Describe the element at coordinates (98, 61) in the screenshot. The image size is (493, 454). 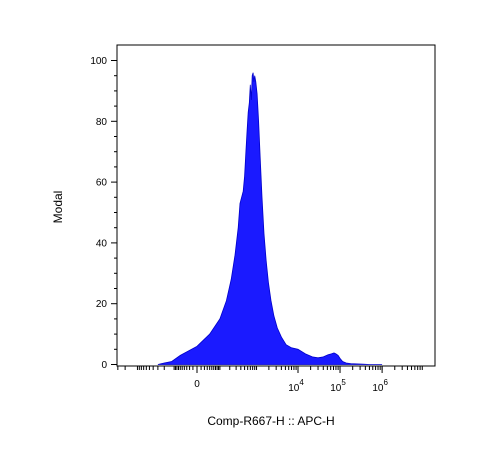
I see `y-tick-label: 100` at that location.